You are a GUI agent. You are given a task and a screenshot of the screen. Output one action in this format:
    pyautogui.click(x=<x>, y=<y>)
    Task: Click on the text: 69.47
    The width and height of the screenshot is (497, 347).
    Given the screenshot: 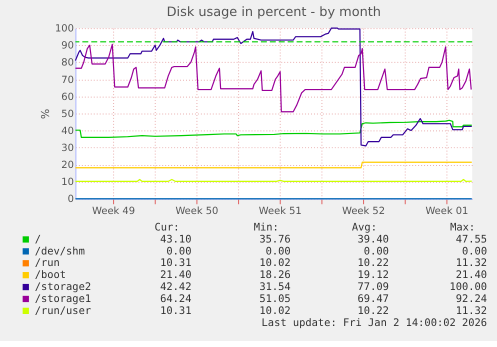 What is the action you would take?
    pyautogui.click(x=373, y=298)
    